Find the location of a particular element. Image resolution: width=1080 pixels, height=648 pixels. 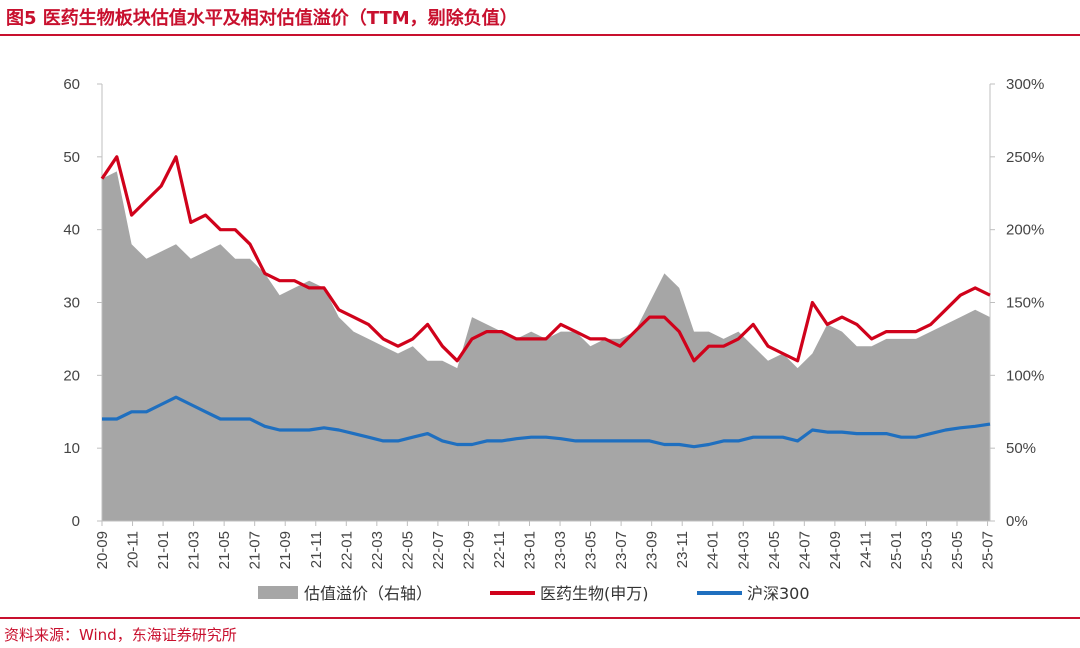

x-tick-label: 24-09 is located at coordinates (835, 550).